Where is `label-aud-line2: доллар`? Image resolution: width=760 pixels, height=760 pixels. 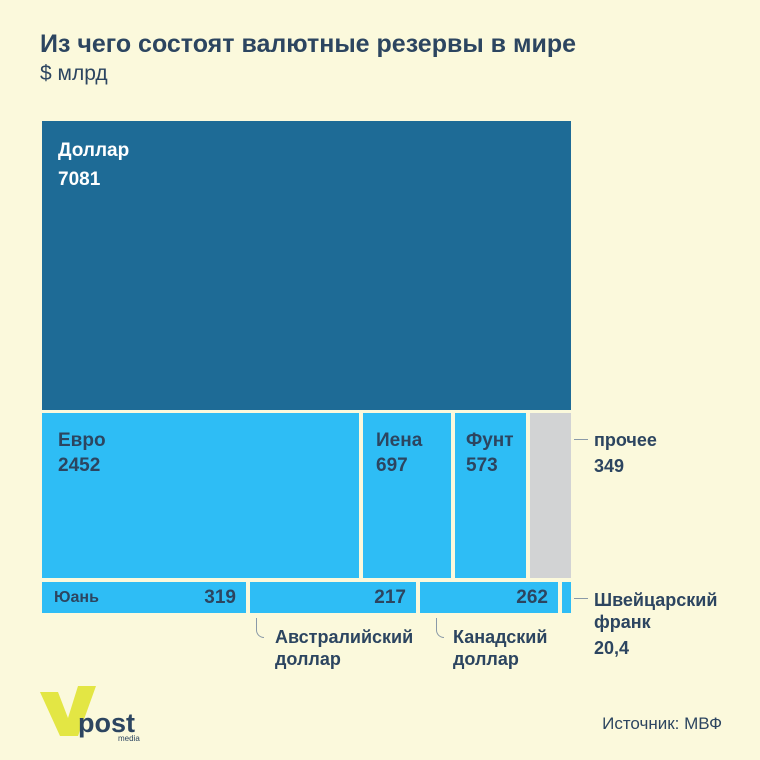 label-aud-line2: доллар is located at coordinates (308, 659).